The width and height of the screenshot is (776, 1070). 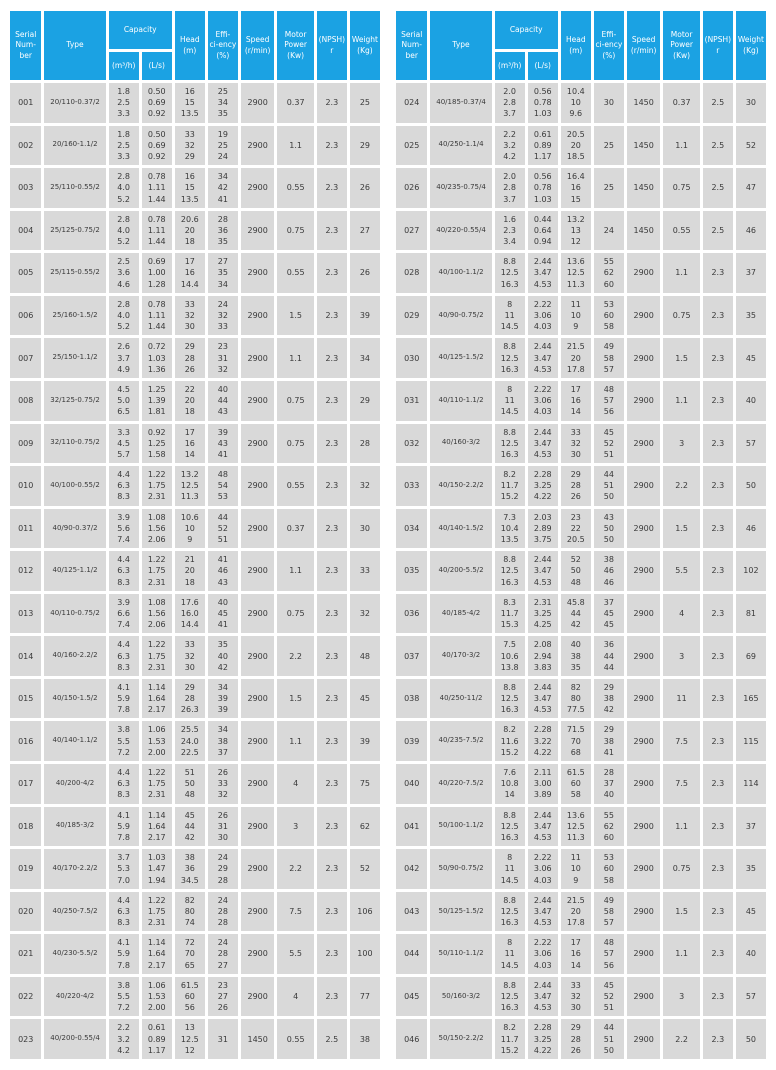 I want to click on cell-m3h: 8.2 11.7 15.2, so click(x=509, y=1039).